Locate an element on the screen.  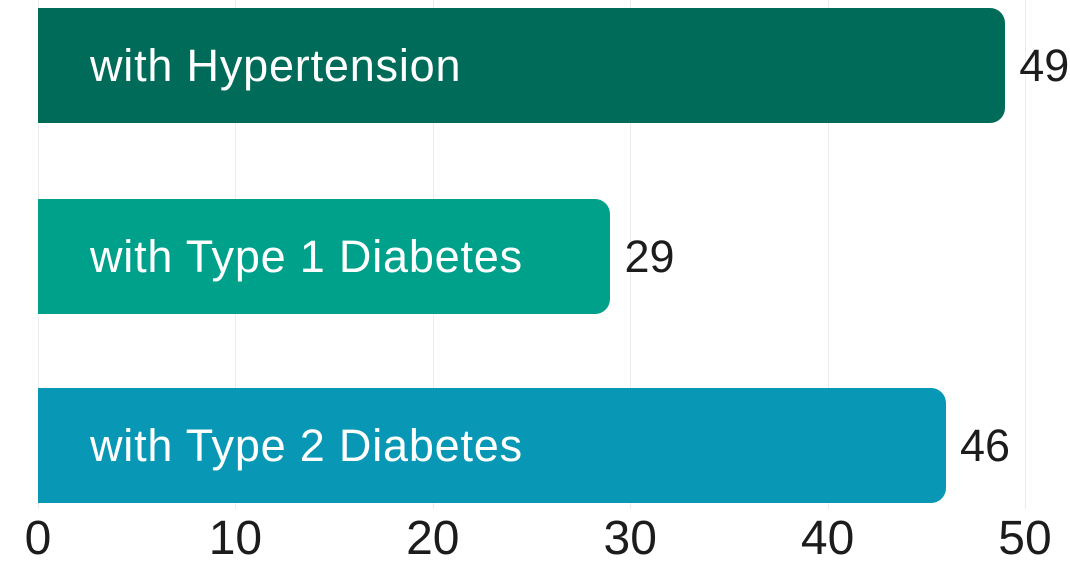
value-label-with-hypertension: 49 is located at coordinates (1044, 65).